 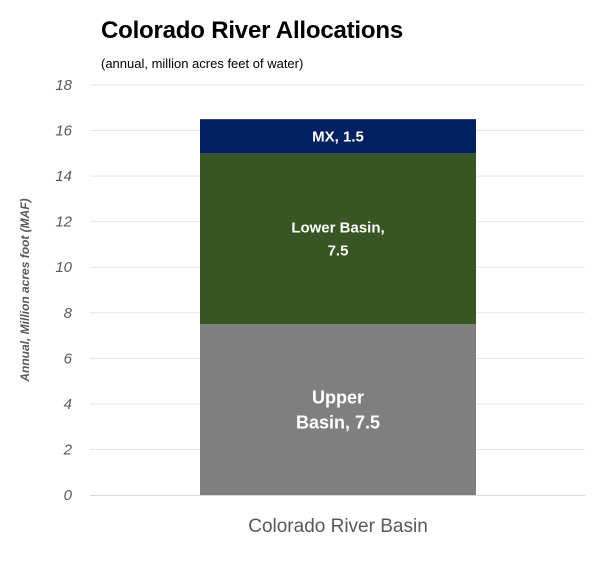 What do you see at coordinates (68, 404) in the screenshot?
I see `y-tick-label: 4` at bounding box center [68, 404].